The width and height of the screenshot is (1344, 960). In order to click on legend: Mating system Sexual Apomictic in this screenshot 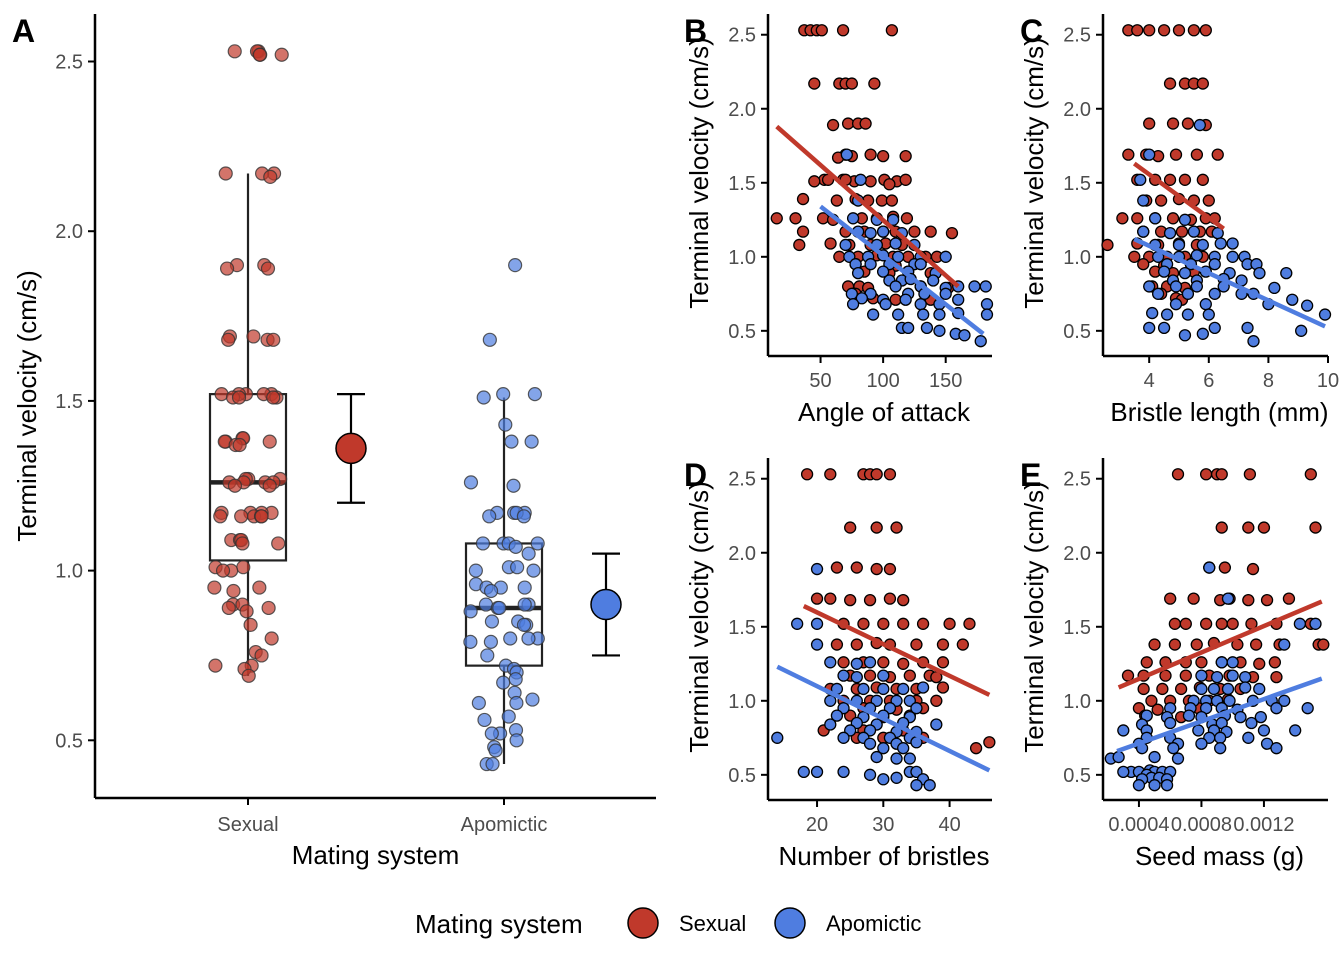, I will do `click(668, 923)`.